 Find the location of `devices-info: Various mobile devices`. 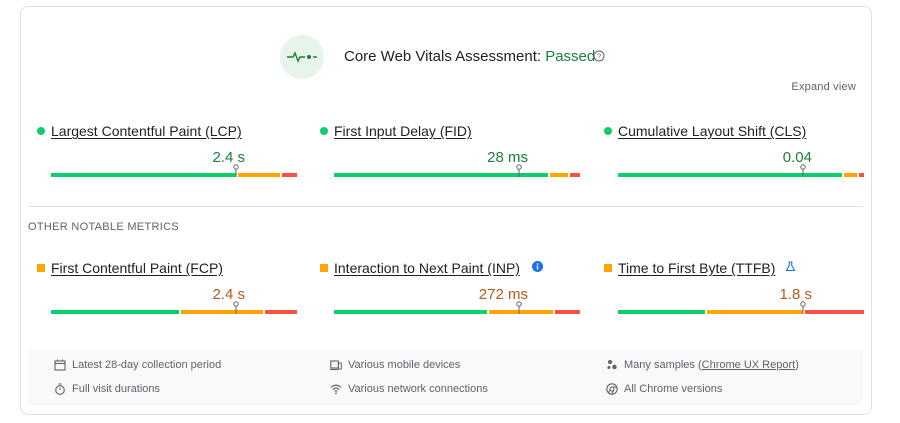

devices-info: Various mobile devices is located at coordinates (395, 365).